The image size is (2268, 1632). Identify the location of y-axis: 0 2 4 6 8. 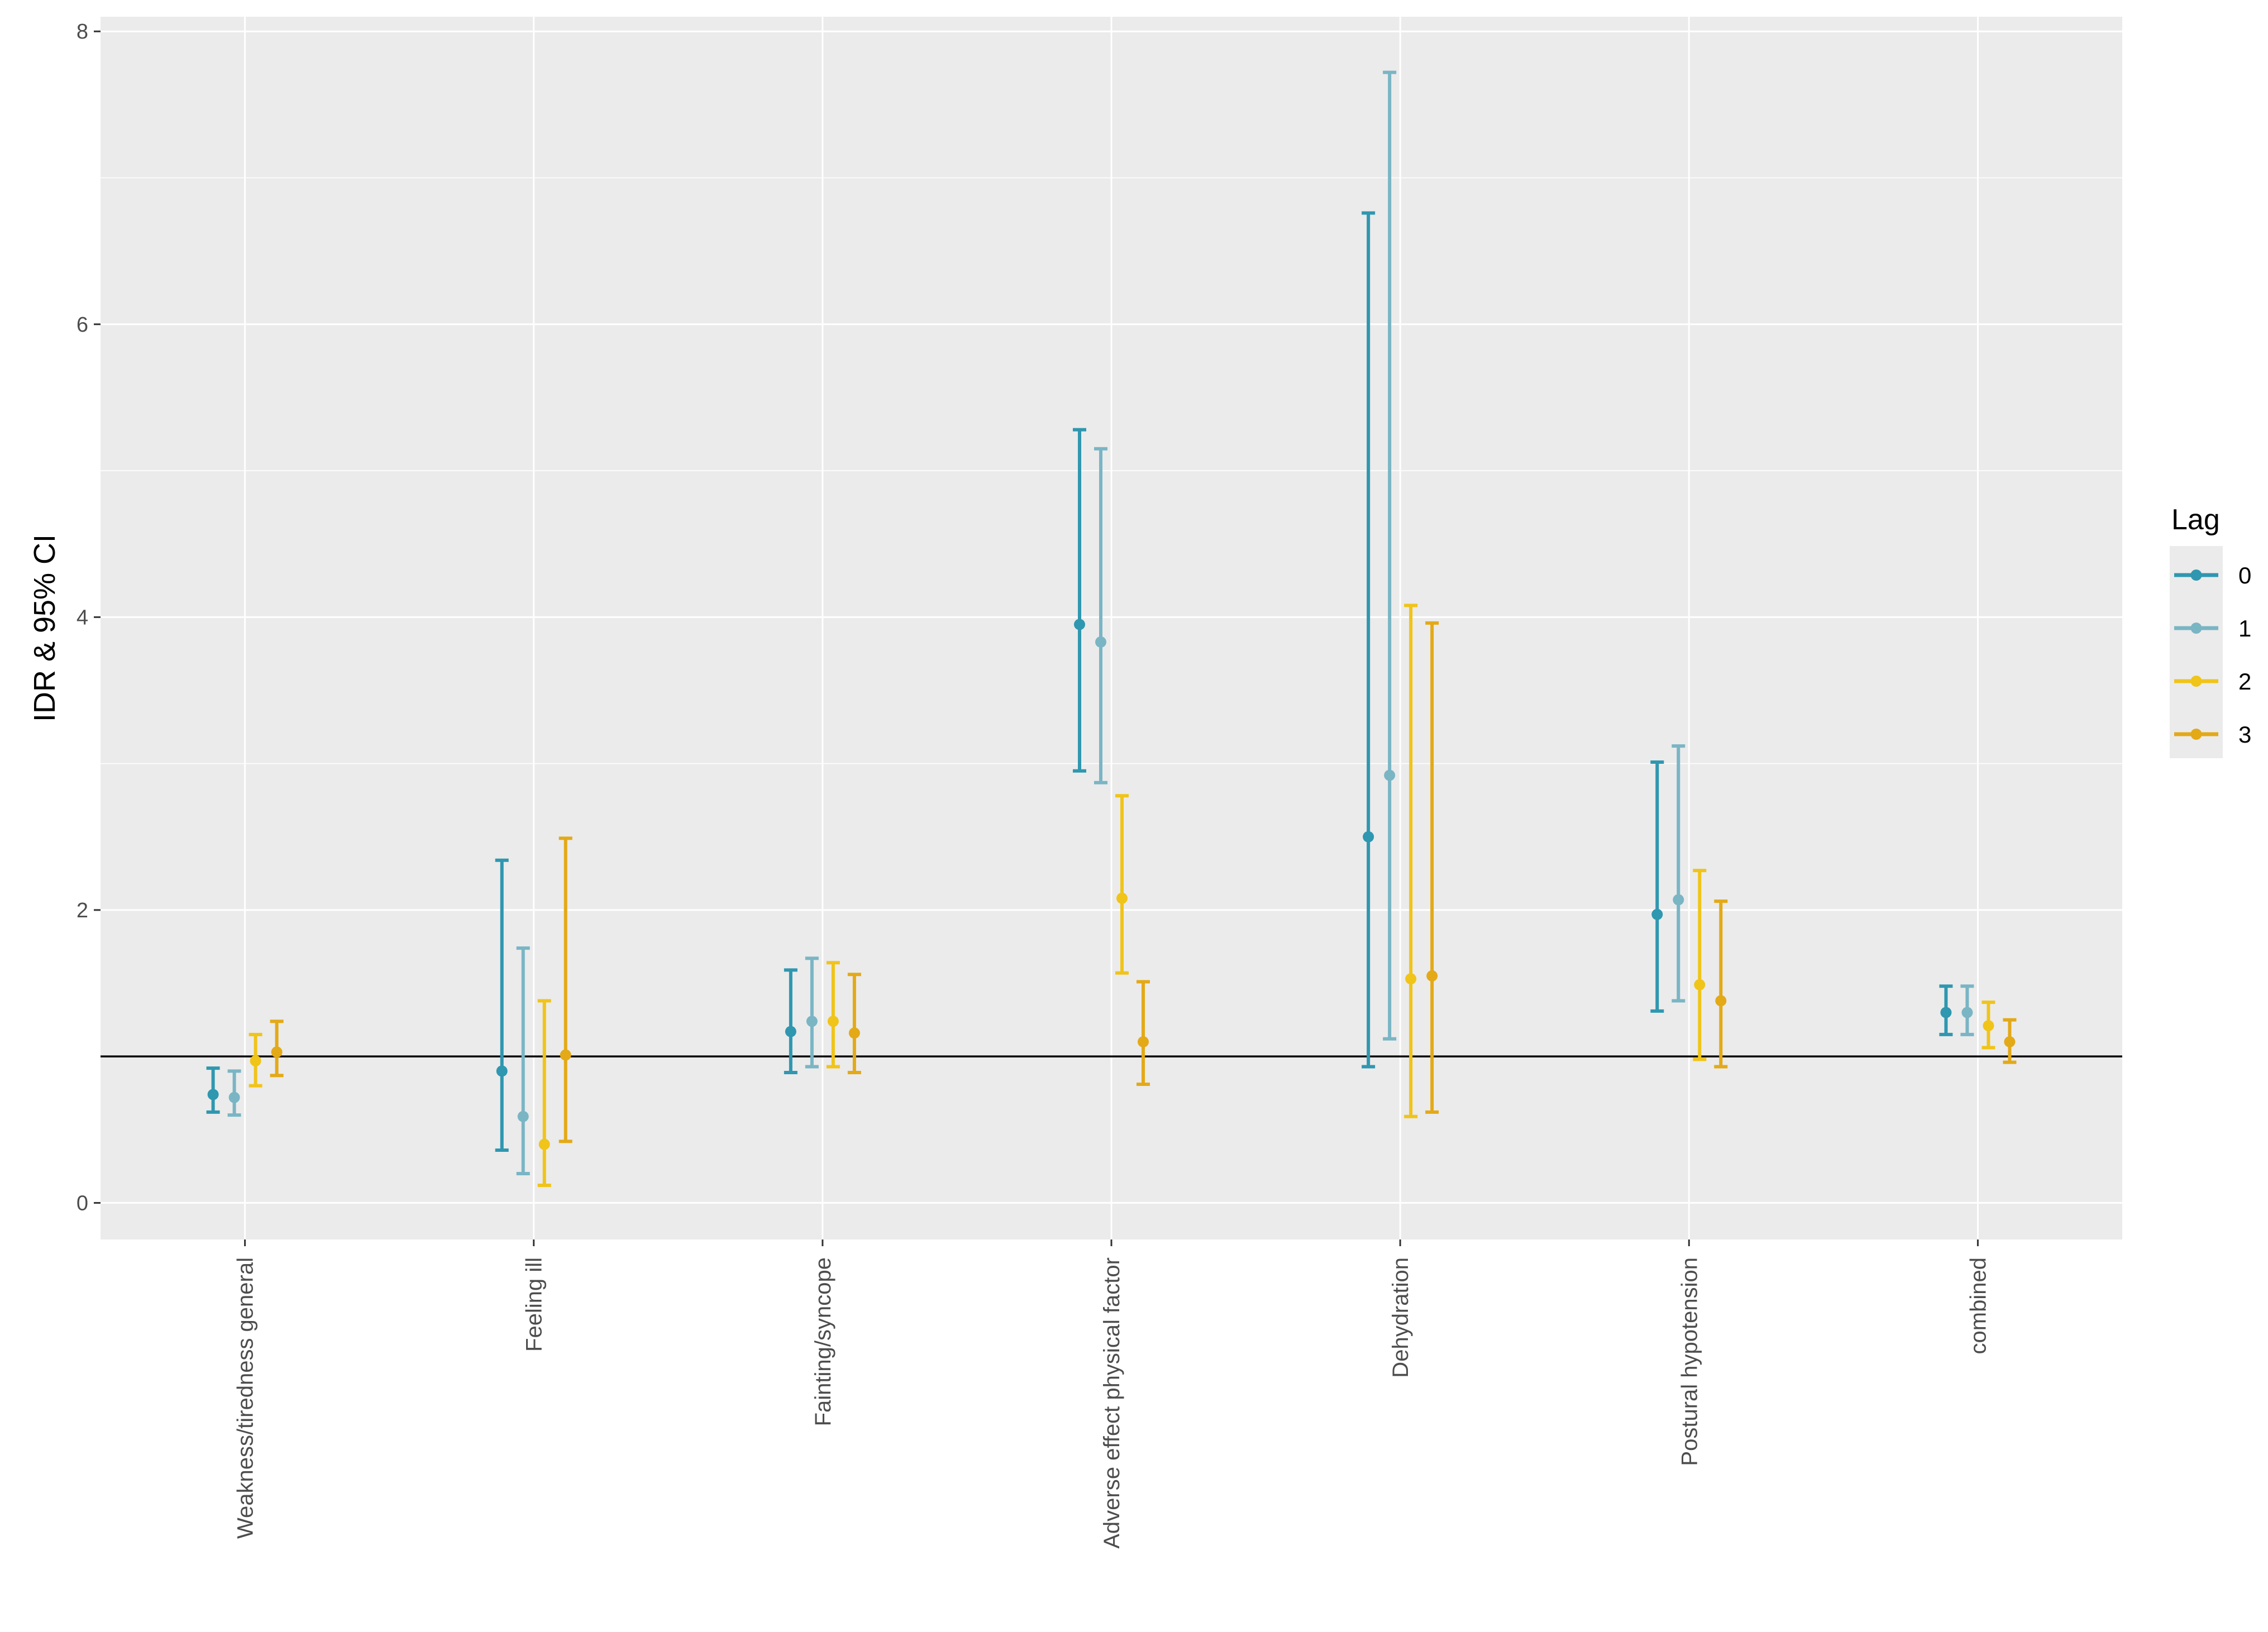
(89, 617).